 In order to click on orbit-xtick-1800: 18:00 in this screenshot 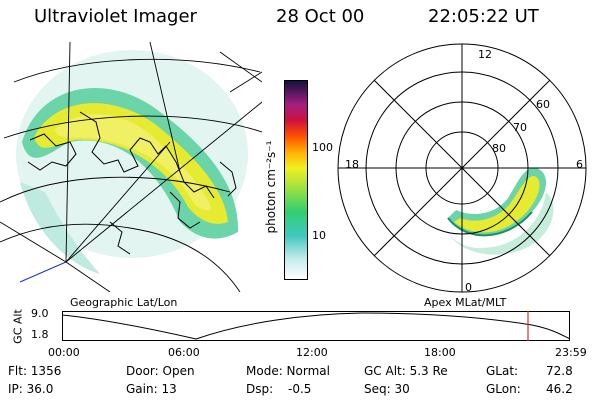, I will do `click(440, 352)`.